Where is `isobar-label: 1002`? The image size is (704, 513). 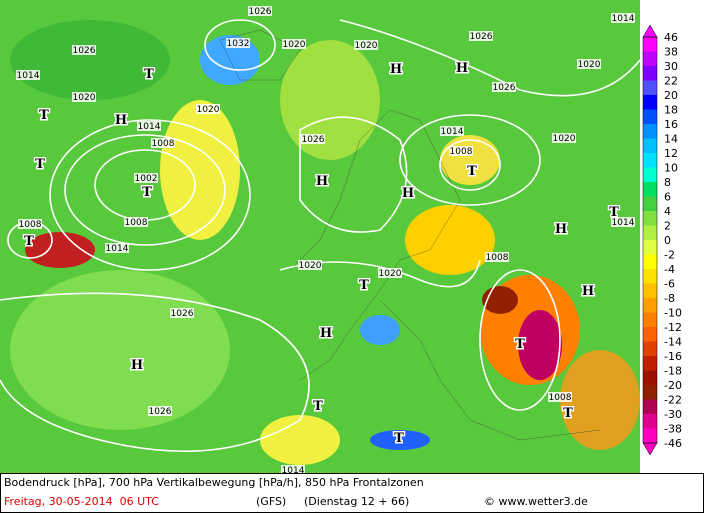
isobar-label: 1002 is located at coordinates (146, 179).